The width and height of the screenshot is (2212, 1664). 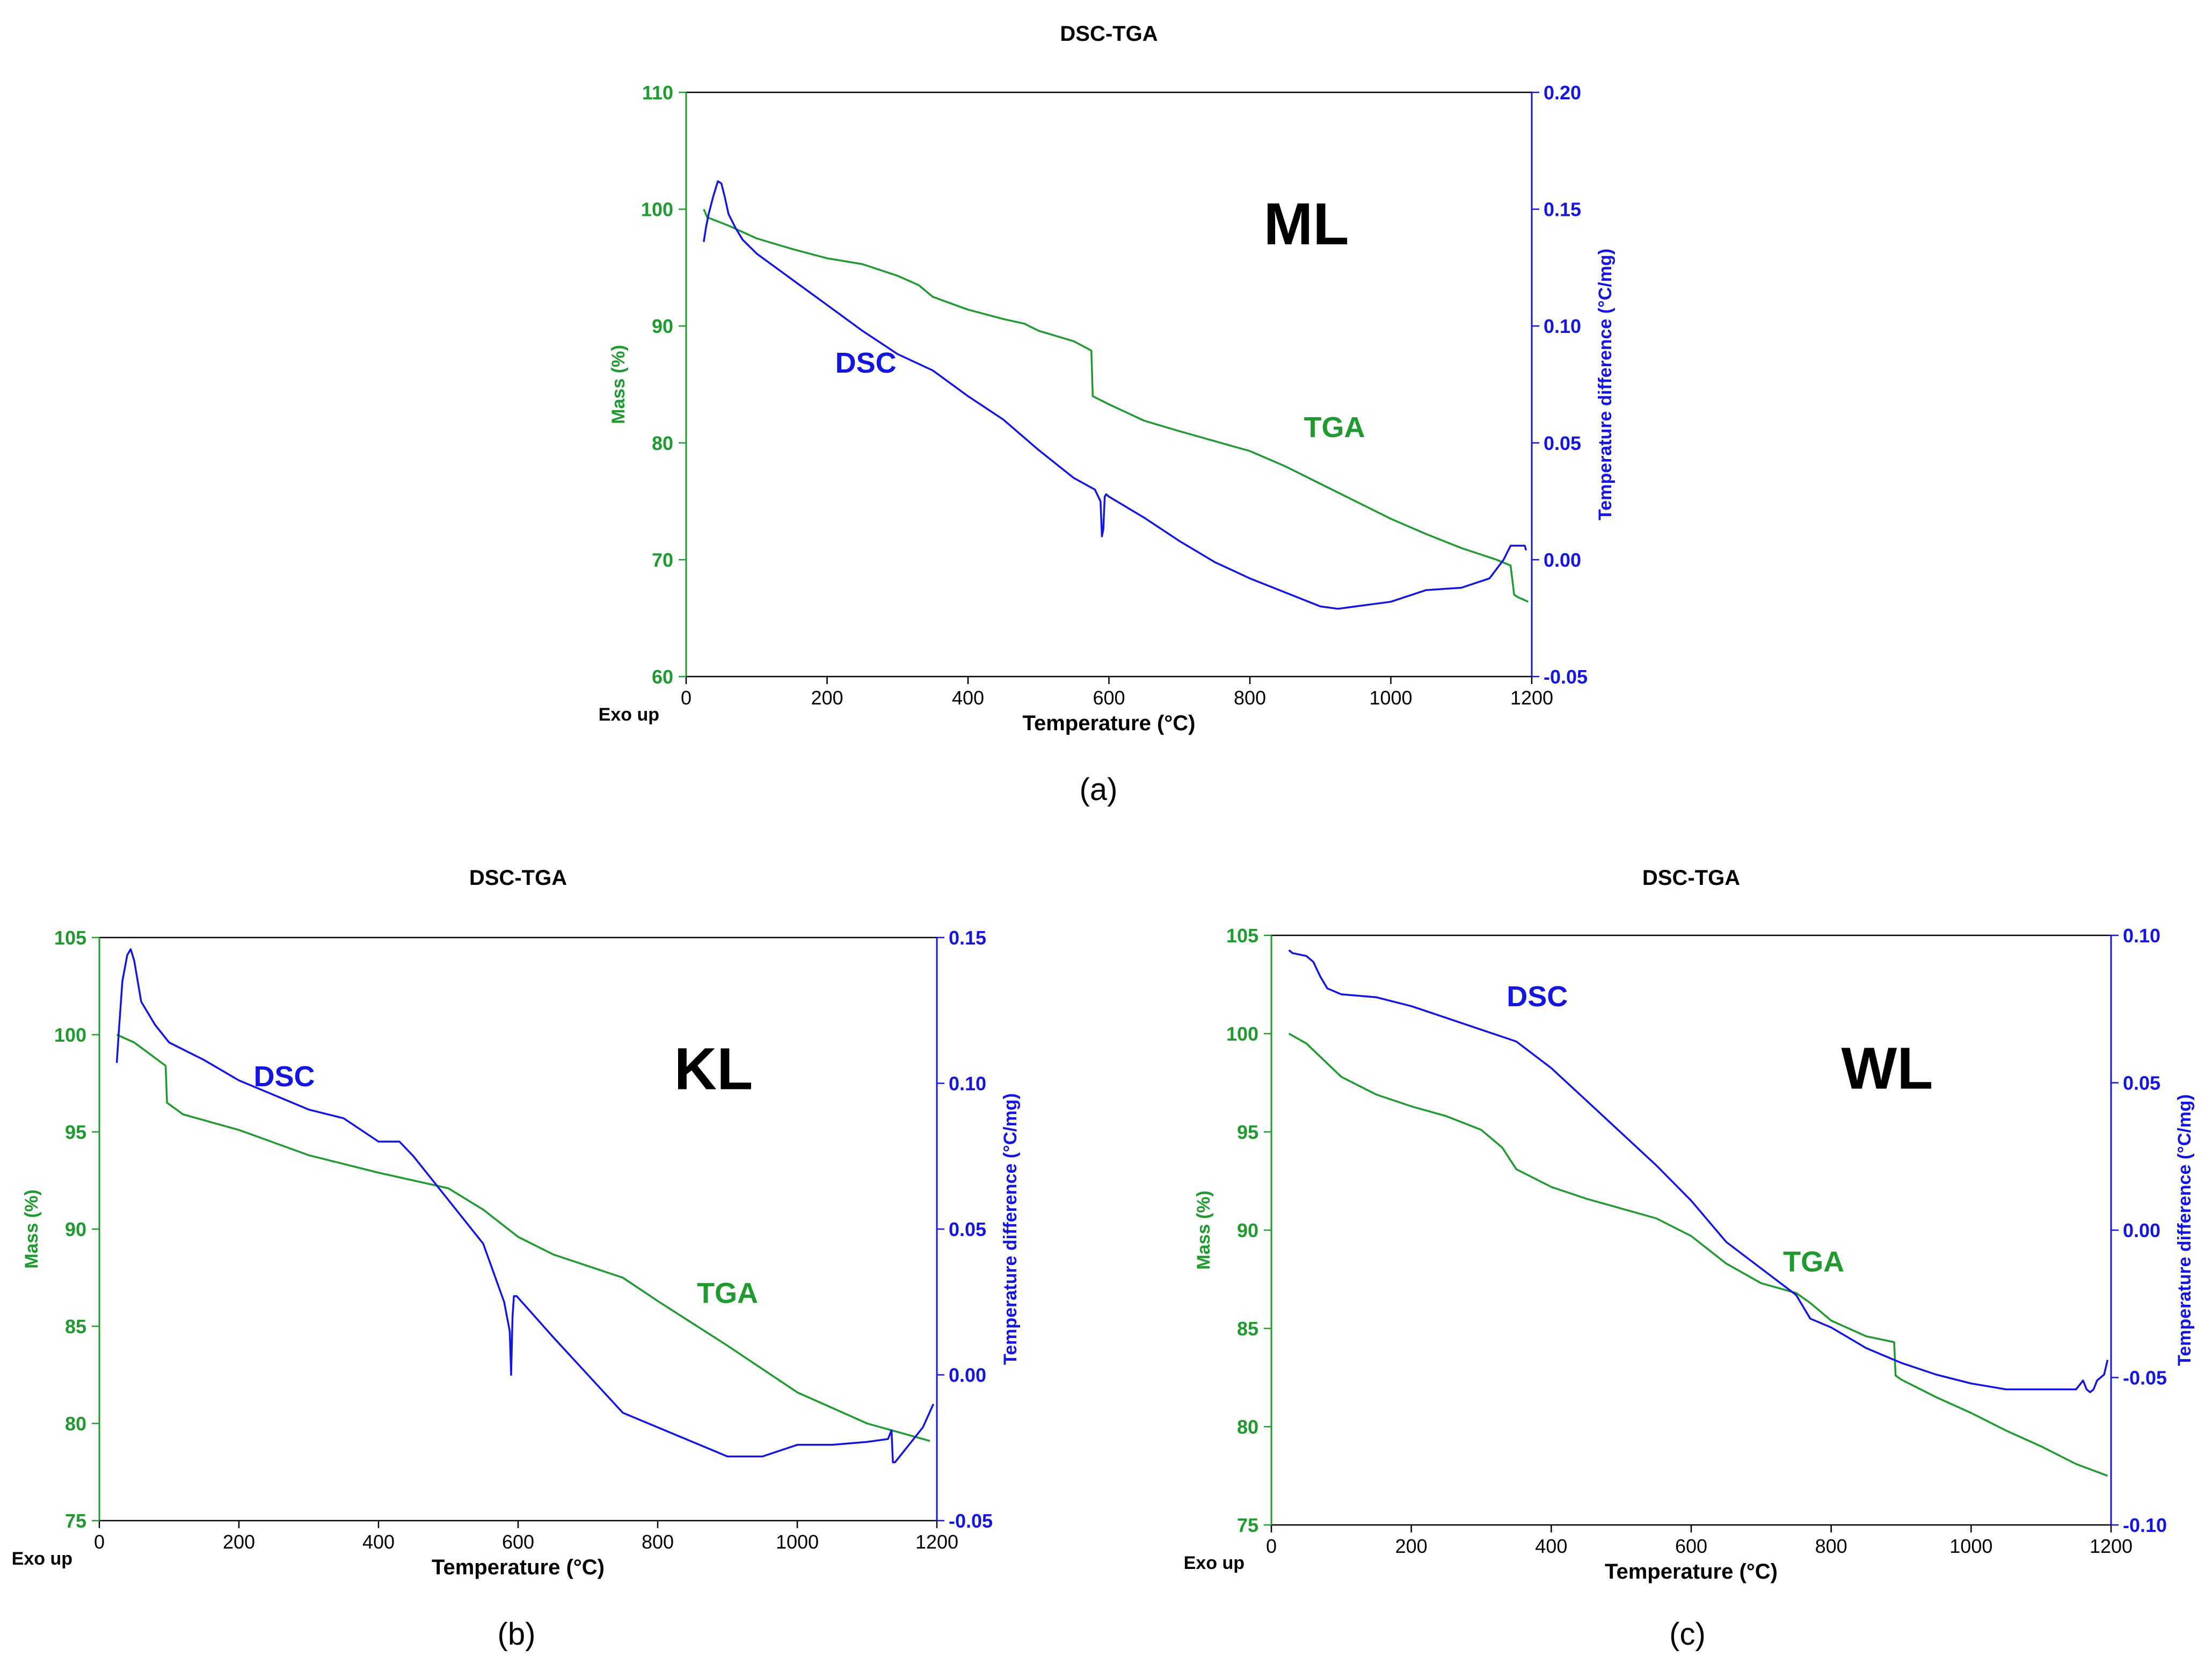 What do you see at coordinates (662, 677) in the screenshot?
I see `left-tick-label: 60` at bounding box center [662, 677].